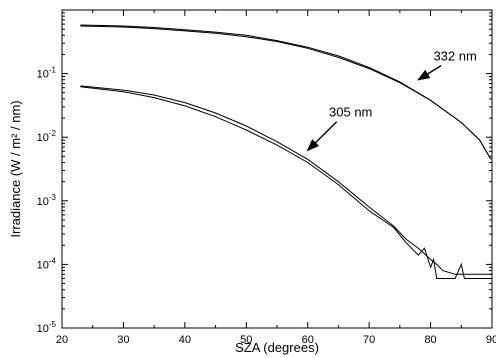 The width and height of the screenshot is (496, 358). I want to click on y-tick-label: 10⁻², so click(47, 136).